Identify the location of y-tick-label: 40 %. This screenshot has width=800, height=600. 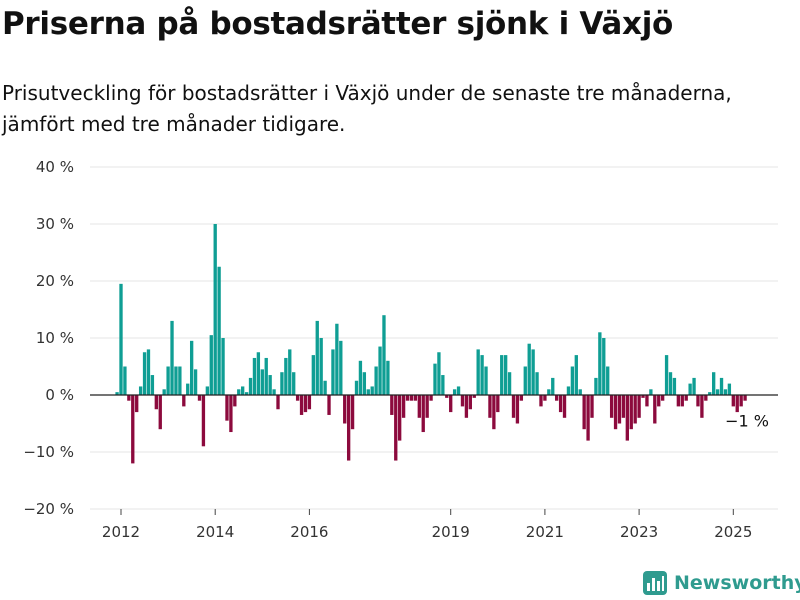
(55, 167).